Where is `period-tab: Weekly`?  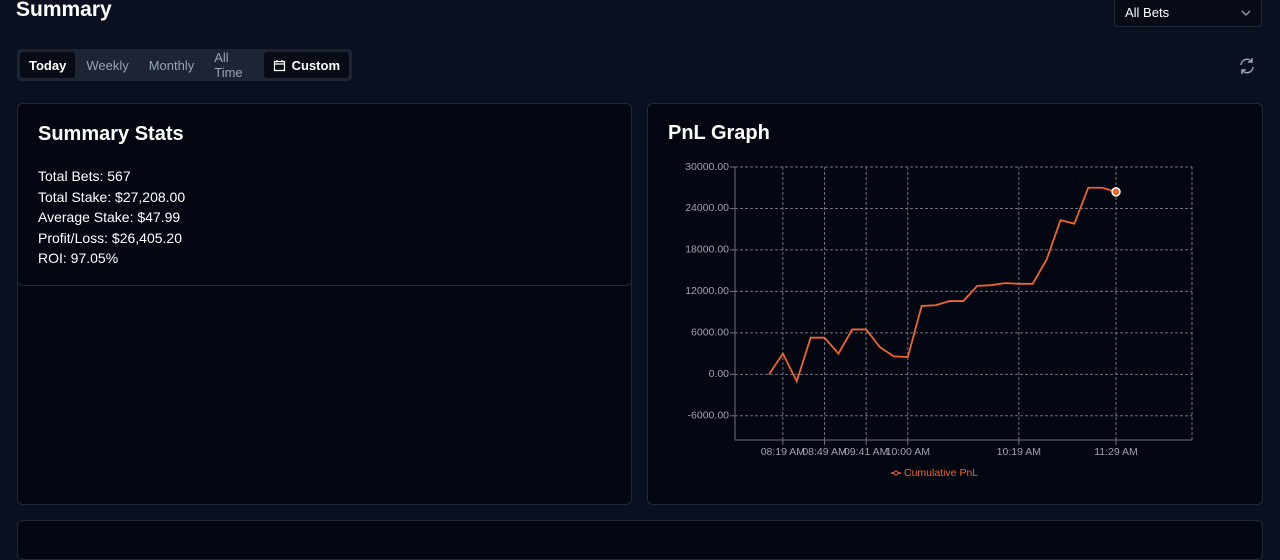 period-tab: Weekly is located at coordinates (107, 65).